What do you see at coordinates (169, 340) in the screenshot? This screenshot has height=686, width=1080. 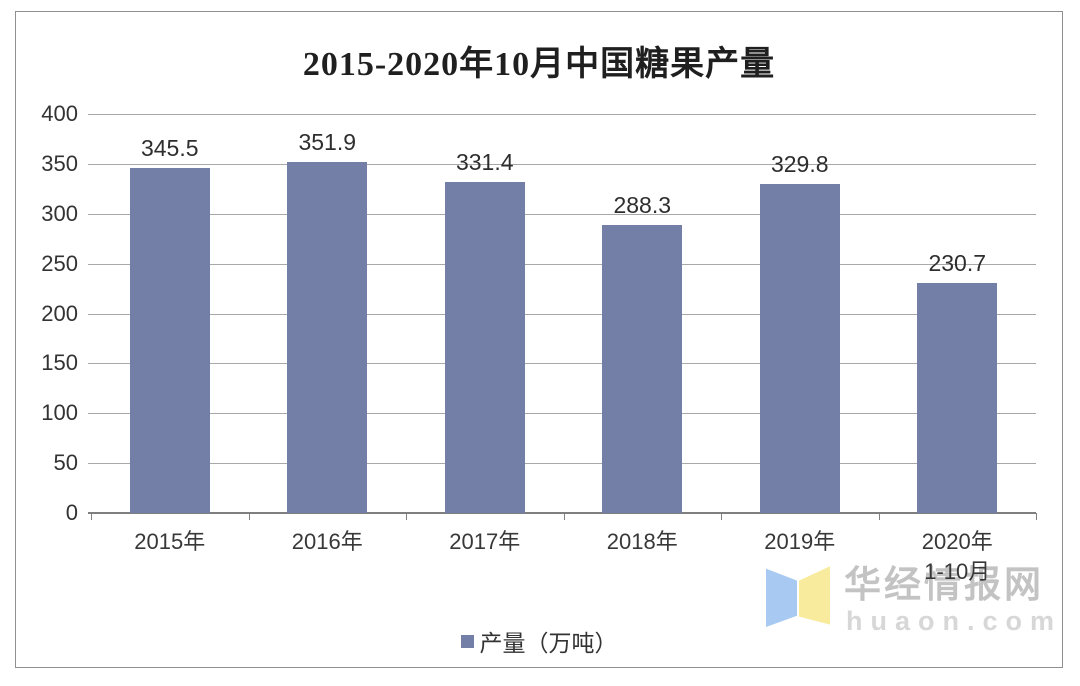 I see `bar-2015年` at bounding box center [169, 340].